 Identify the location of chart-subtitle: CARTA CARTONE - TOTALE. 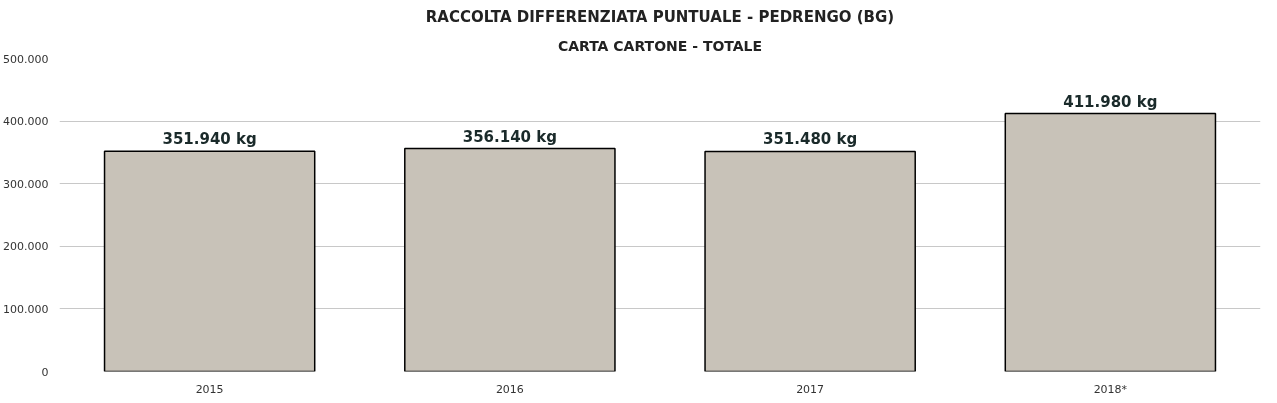
(660, 45).